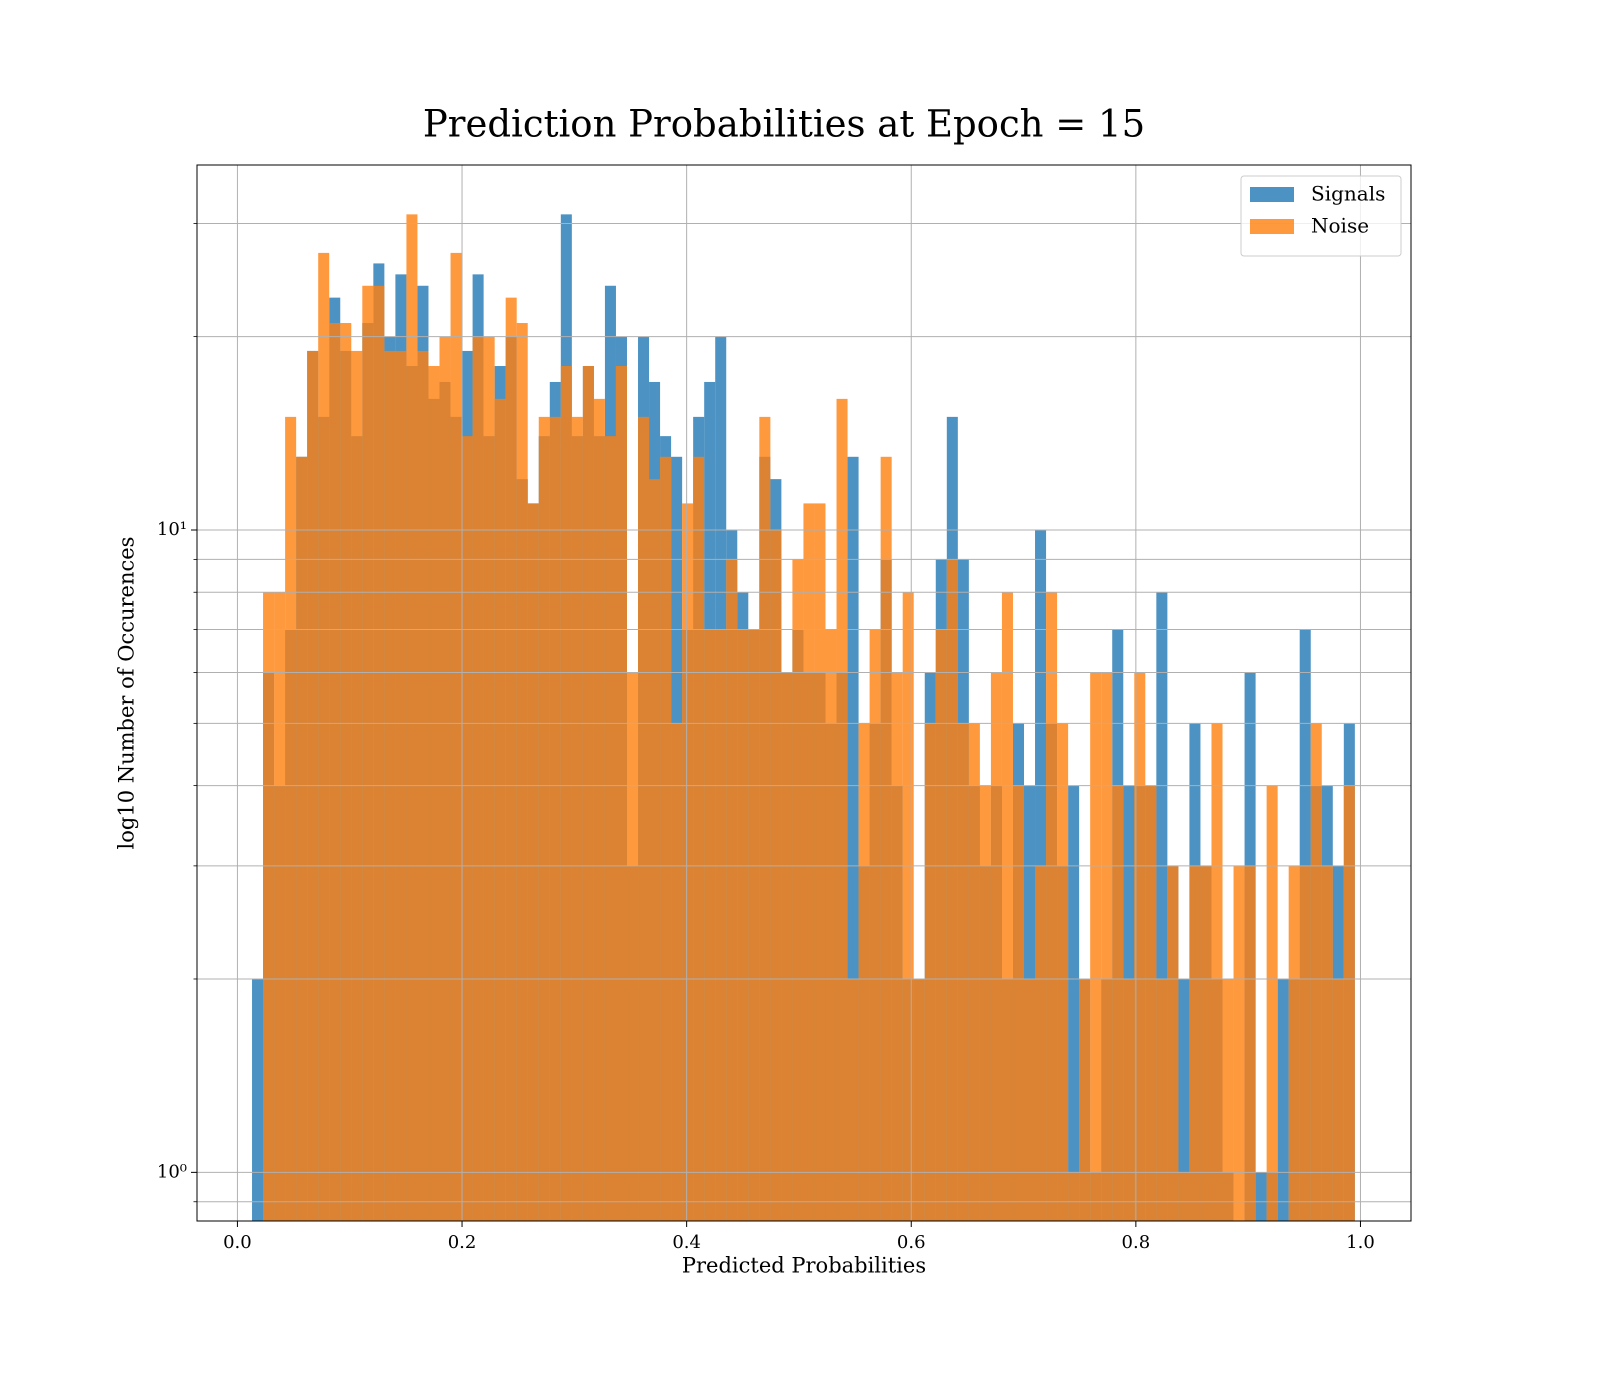 The width and height of the screenshot is (1600, 1400). What do you see at coordinates (127, 693) in the screenshot?
I see `y-axis-label: log10 Number of Occurences` at bounding box center [127, 693].